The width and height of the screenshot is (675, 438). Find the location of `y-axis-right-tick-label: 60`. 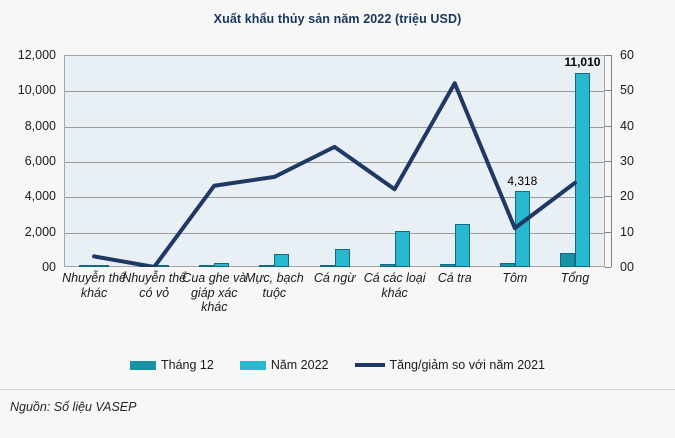

y-axis-right-tick-label: 60 is located at coordinates (627, 55).